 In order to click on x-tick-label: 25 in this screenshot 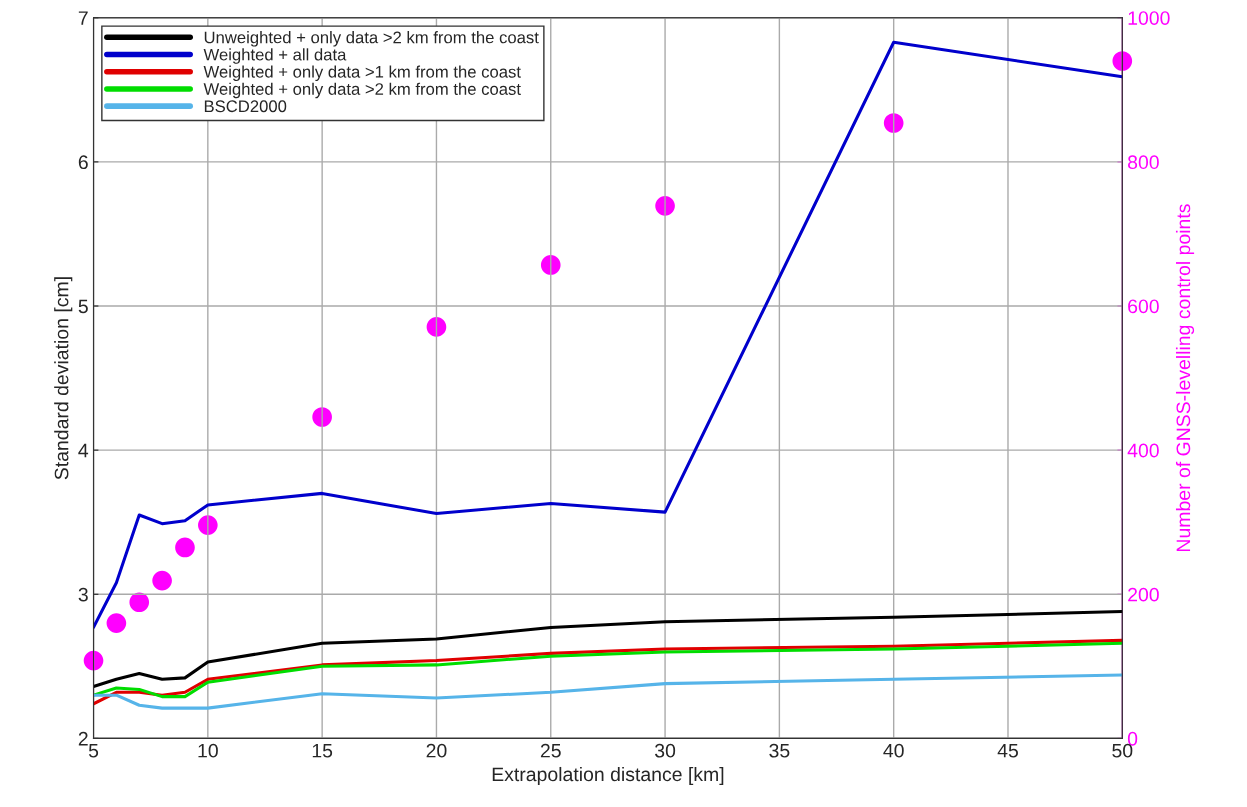, I will do `click(550, 750)`.